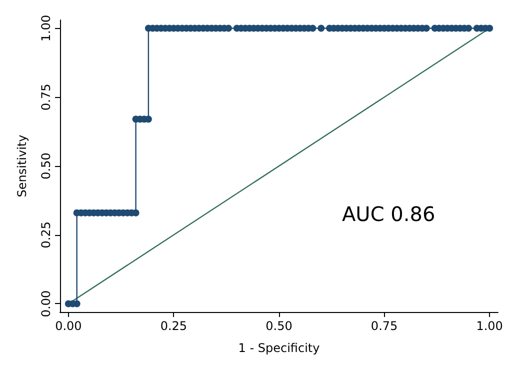  What do you see at coordinates (68, 326) in the screenshot?
I see `x-tick-label: 0.00` at bounding box center [68, 326].